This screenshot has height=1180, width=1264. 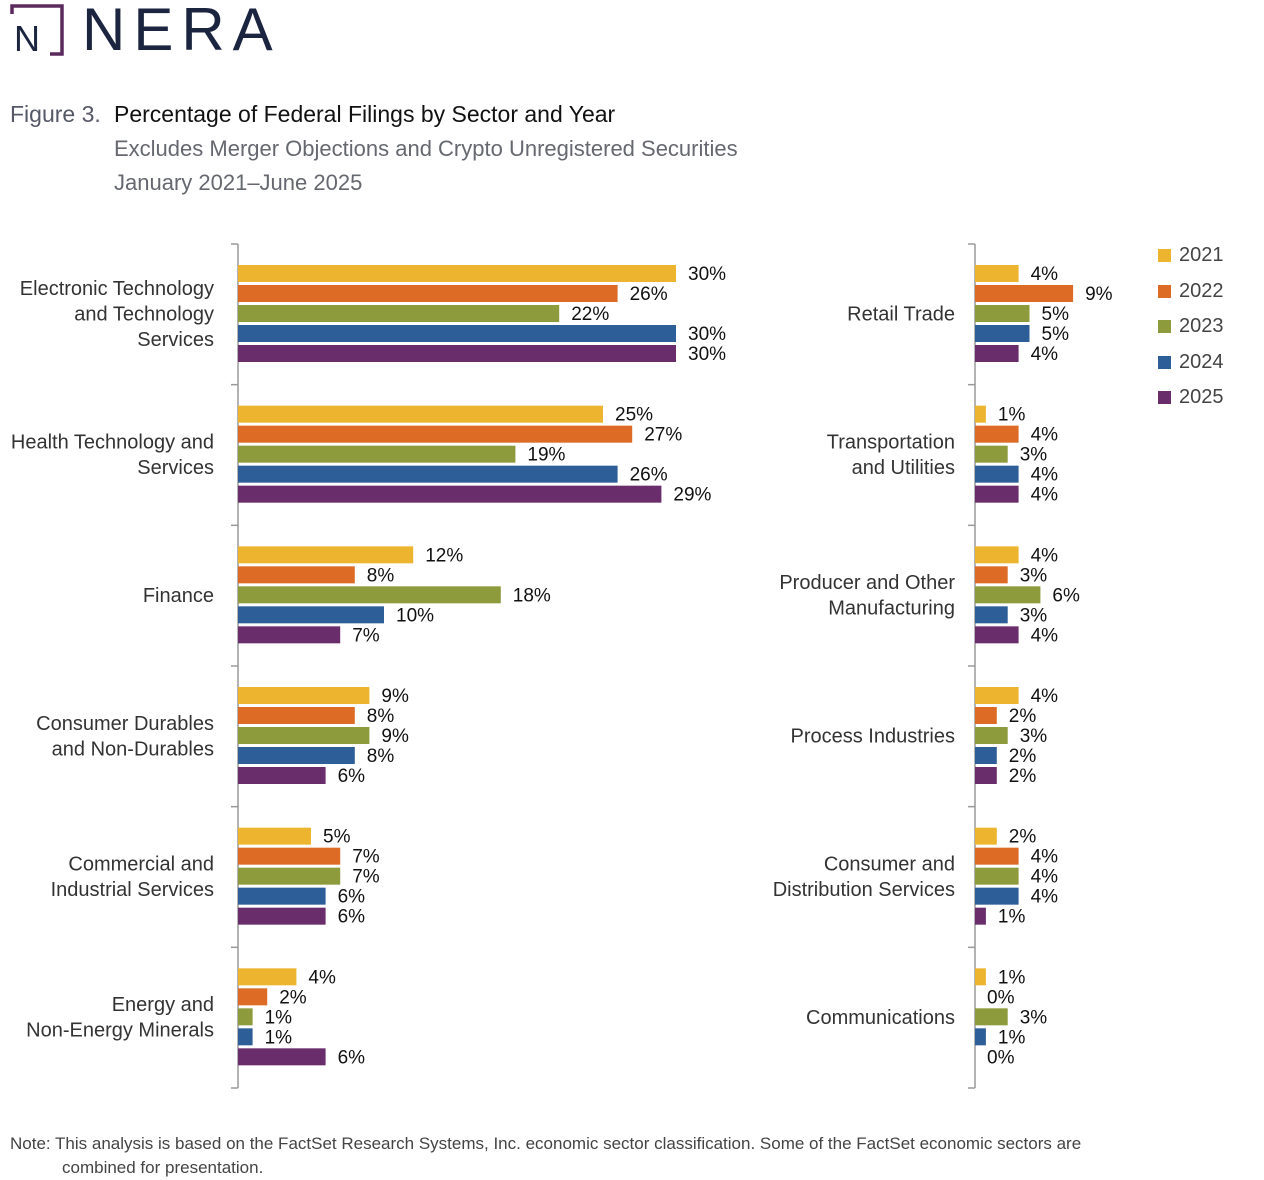 What do you see at coordinates (1201, 326) in the screenshot?
I see `legend-label: 2023` at bounding box center [1201, 326].